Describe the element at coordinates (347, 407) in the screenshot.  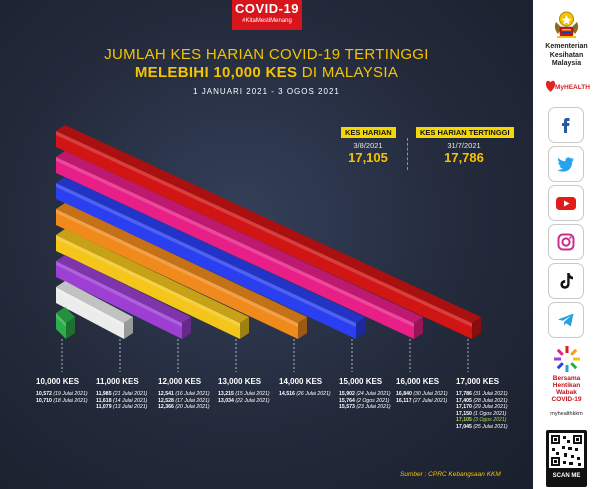
I see `case-value: 15,573` at that location.